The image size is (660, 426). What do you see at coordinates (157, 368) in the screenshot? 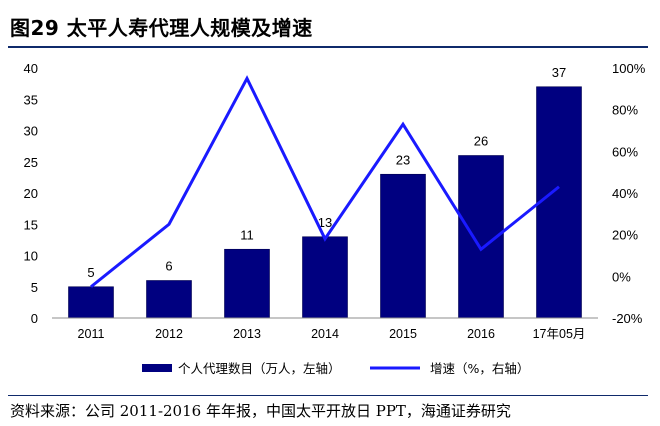
I see `legend-bar-swatch` at bounding box center [157, 368].